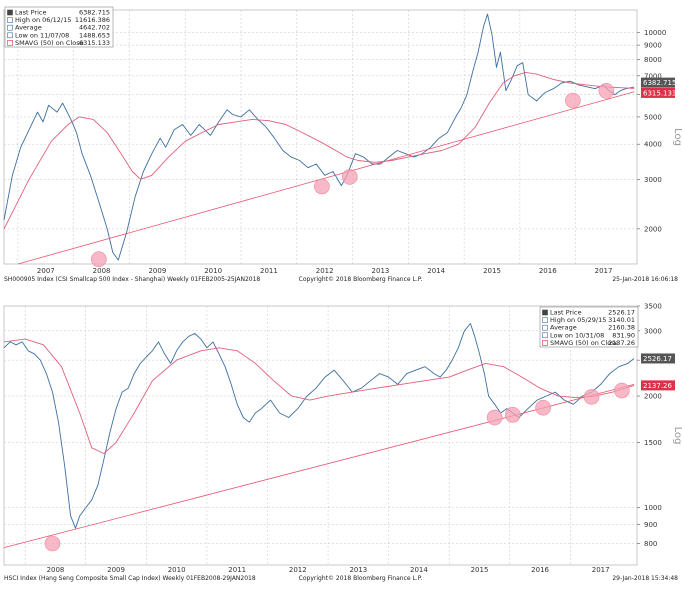 The image size is (682, 589). What do you see at coordinates (655, 33) in the screenshot?
I see `y-tick-label: 10000` at bounding box center [655, 33].